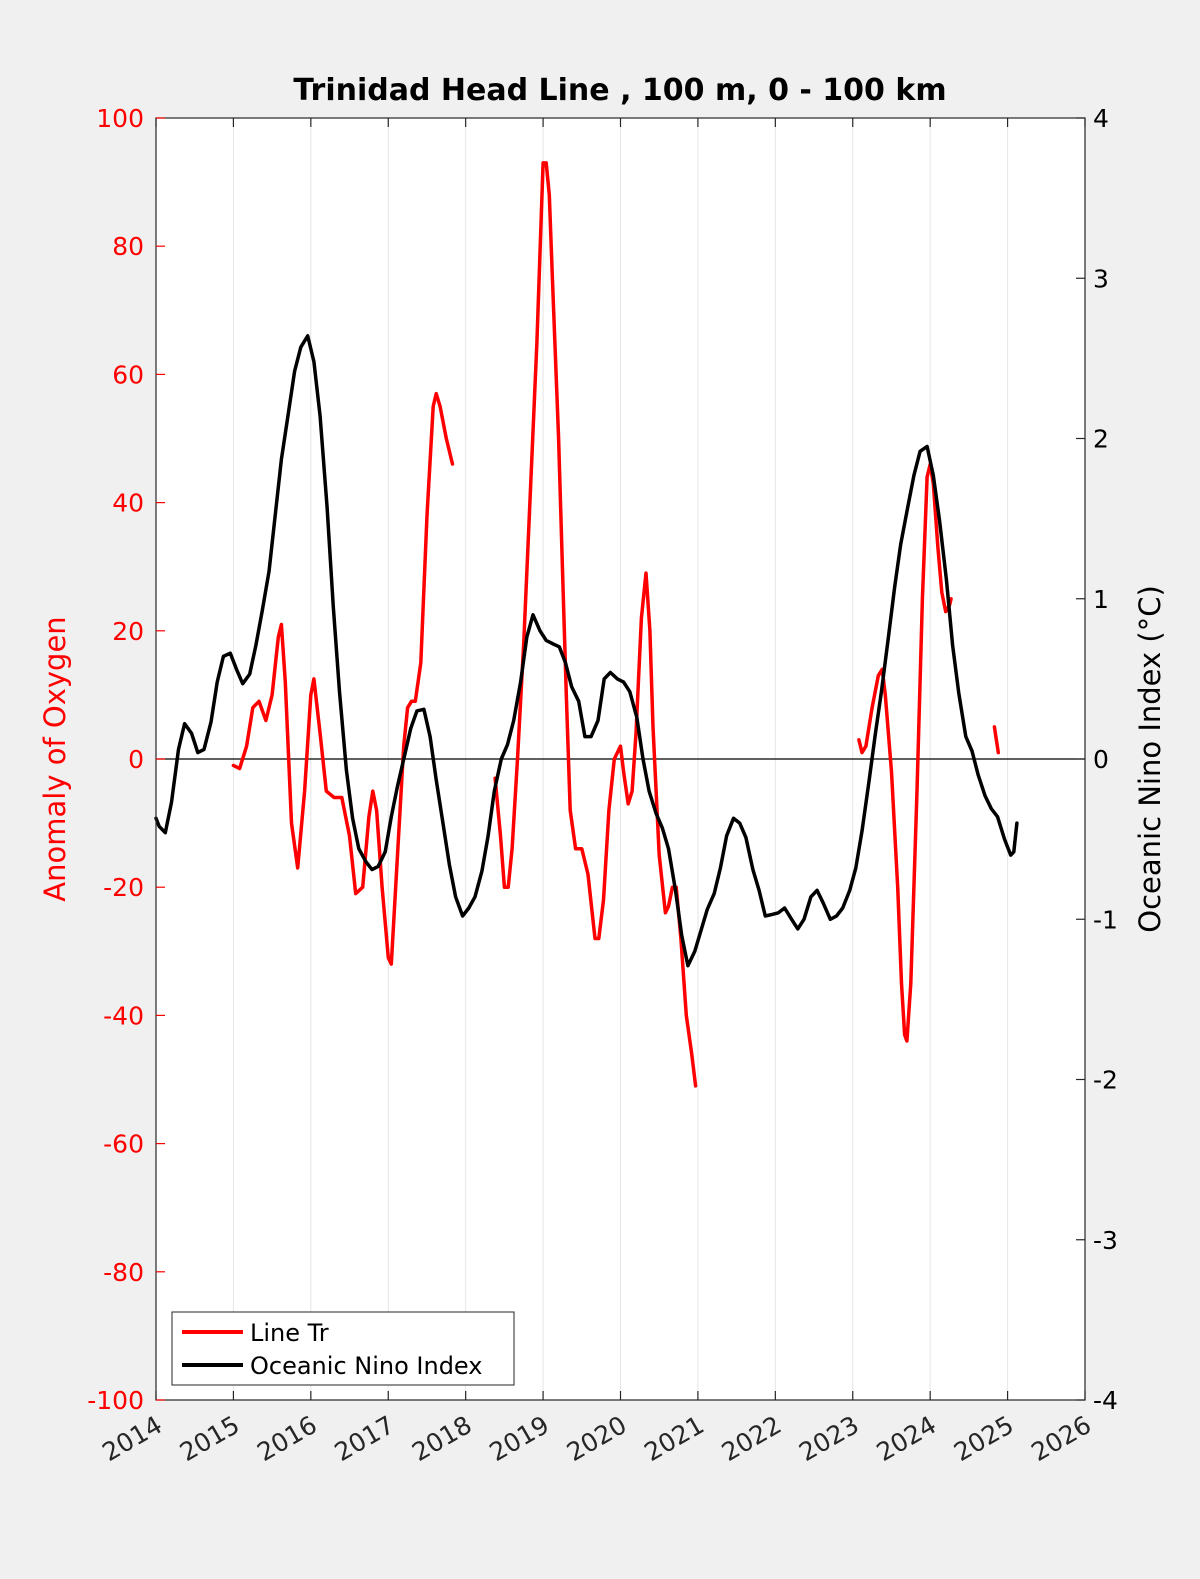  I want to click on y-left-tick-label: -80, so click(123, 1272).